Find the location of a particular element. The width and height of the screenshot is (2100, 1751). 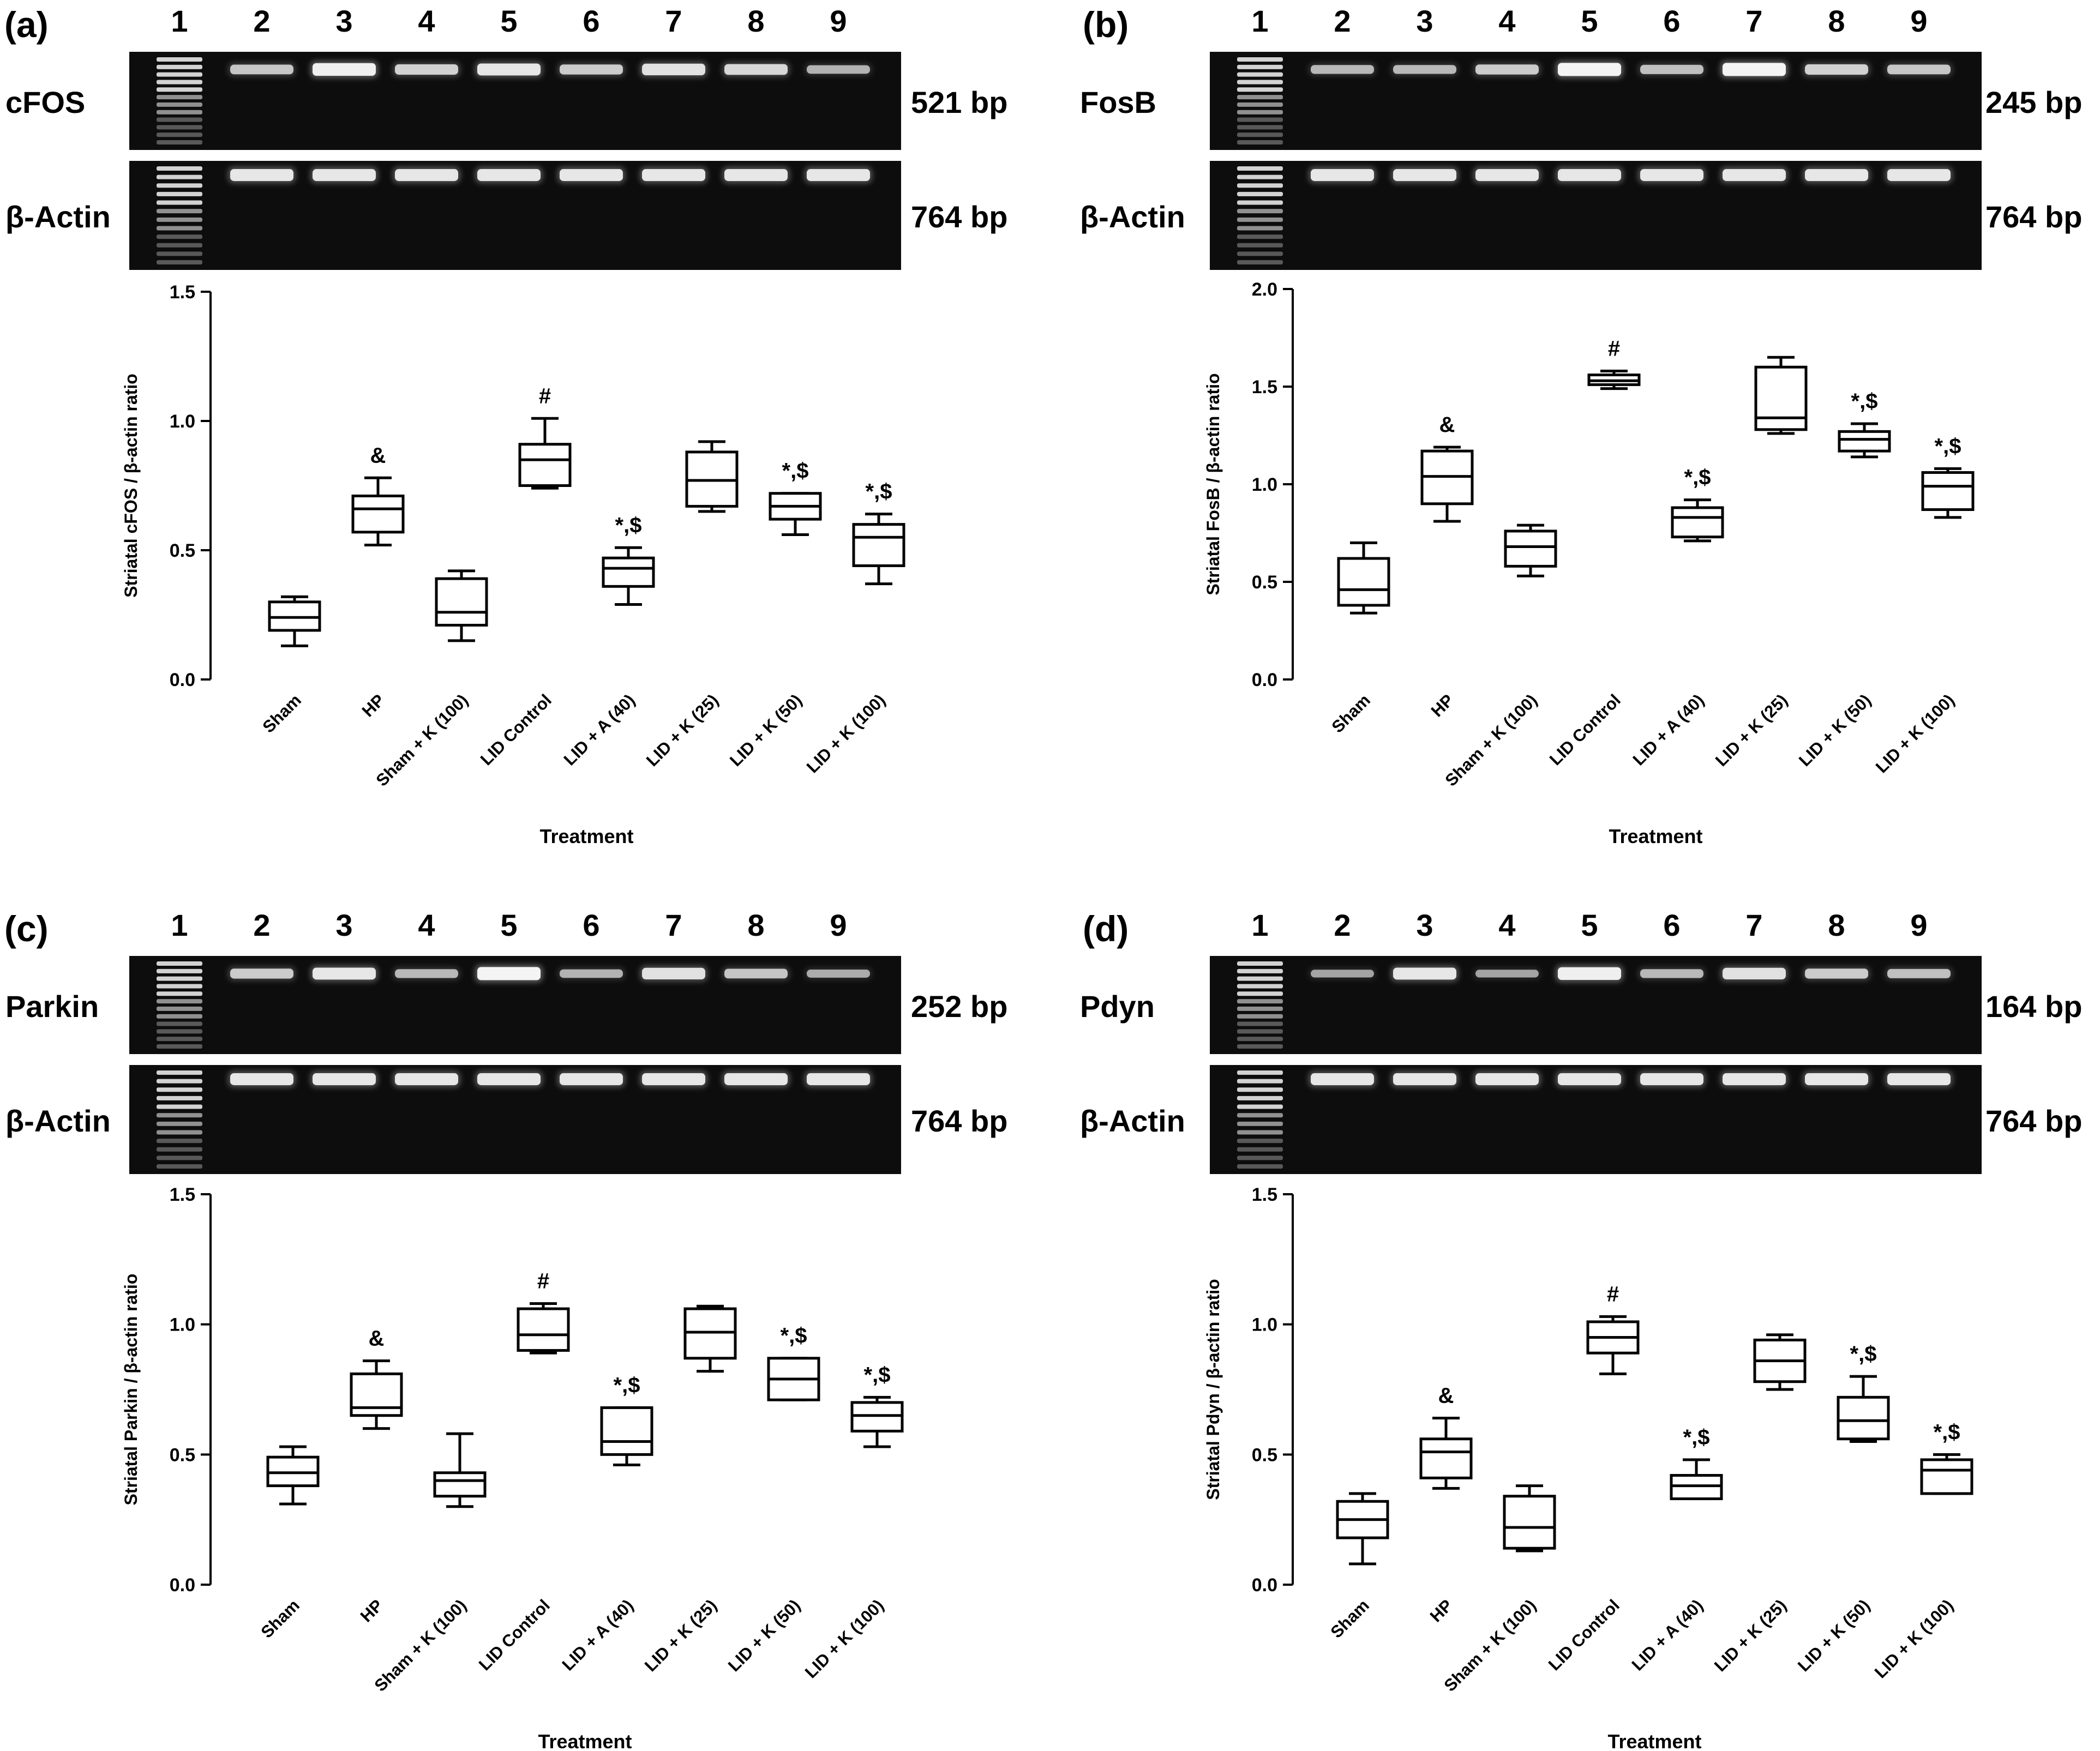

x-tick-label: LID + K (25) is located at coordinates (1750, 1635).